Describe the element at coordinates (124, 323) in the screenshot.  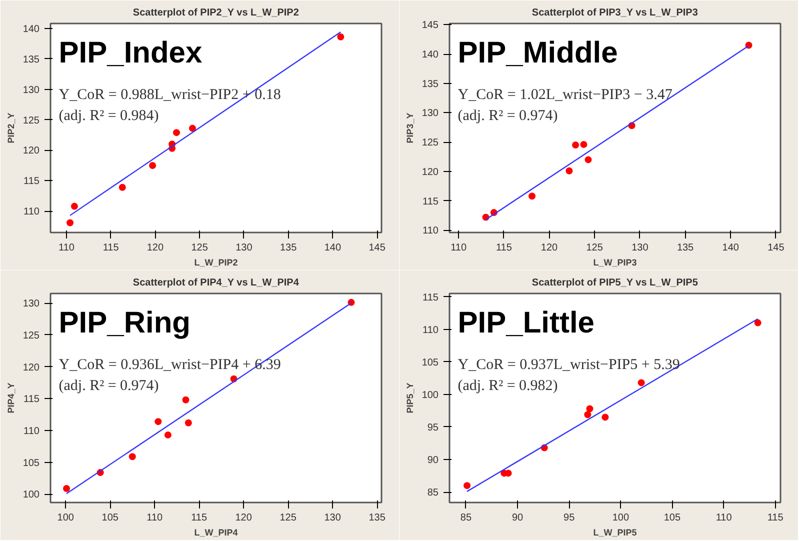
I see `annotation: PIP_Ring` at that location.